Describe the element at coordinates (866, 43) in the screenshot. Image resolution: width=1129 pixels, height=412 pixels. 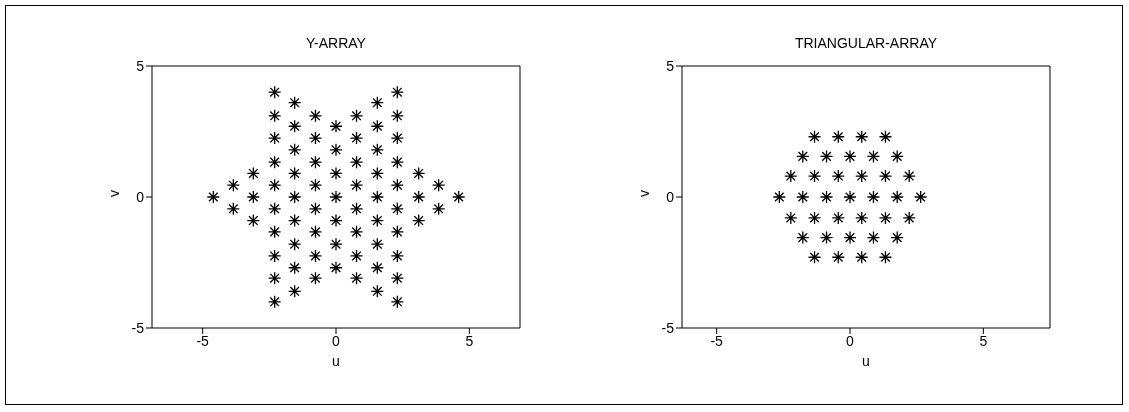
I see `chart-title: TRIANGULAR-ARRAY` at that location.